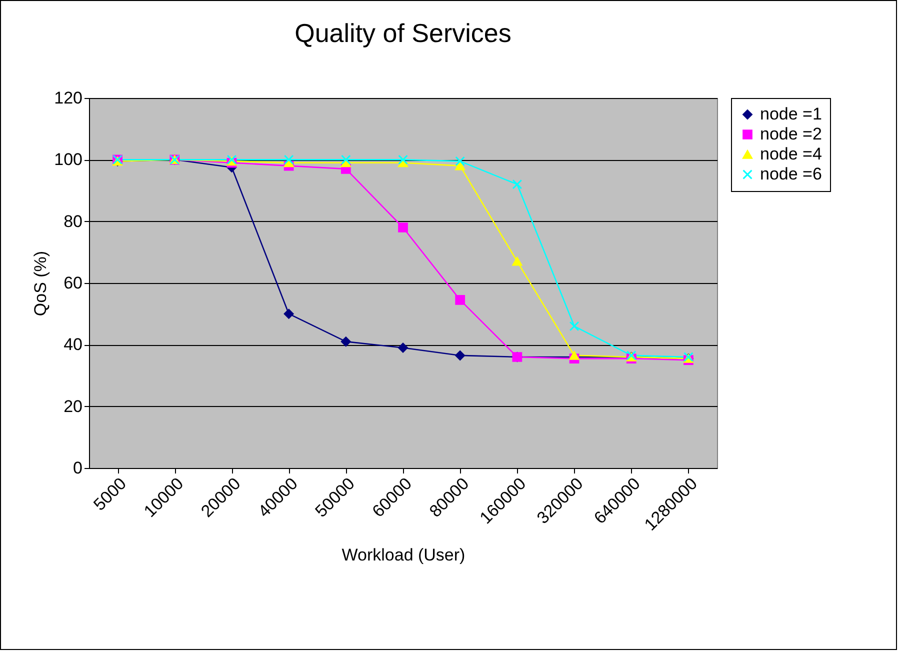 The image size is (899, 652). I want to click on legend-label: node =1, so click(791, 114).